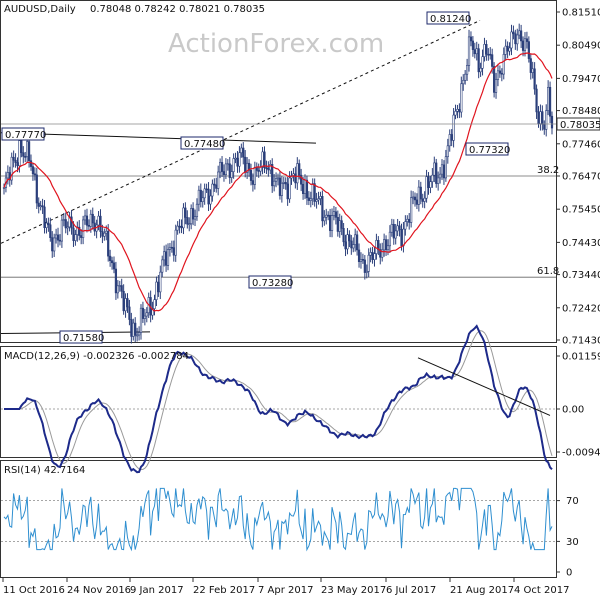  Describe the element at coordinates (572, 542) in the screenshot. I see `rsi-tick-label: 30` at that location.